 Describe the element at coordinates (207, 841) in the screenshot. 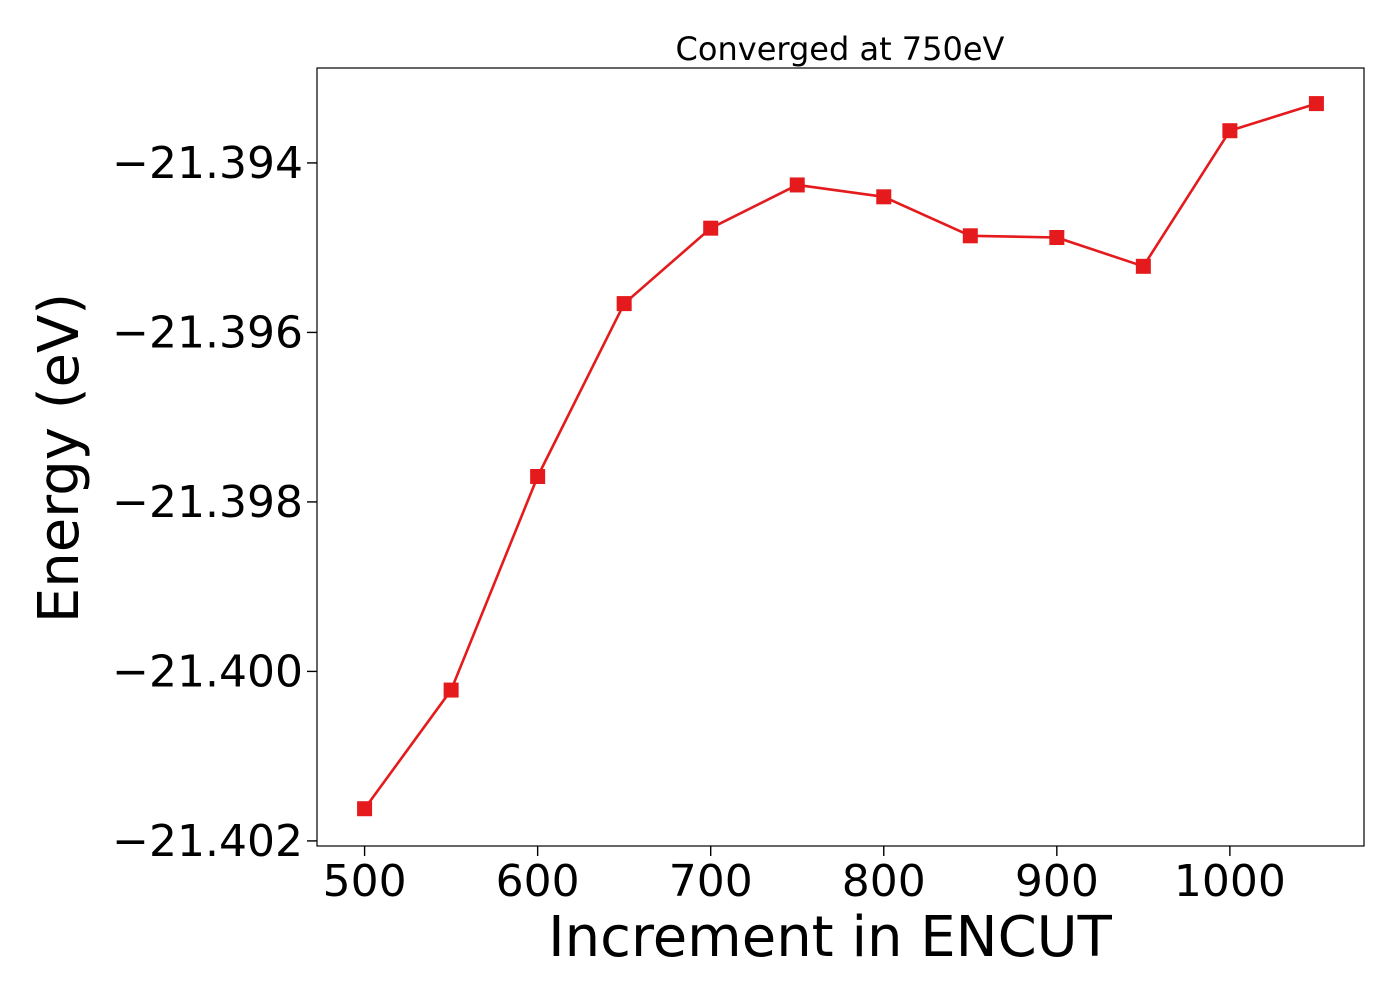

I see `y-tick-label: −21.402` at that location.